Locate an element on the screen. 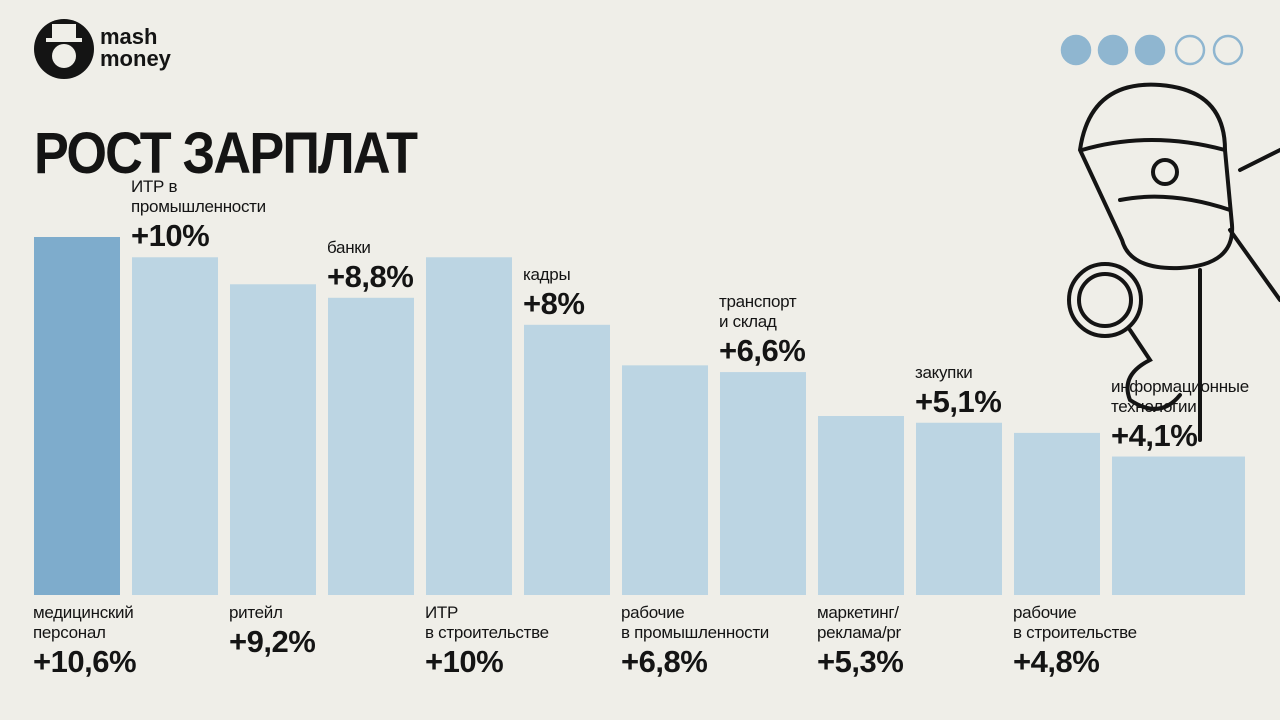  category-label: транспорт и склад is located at coordinates (758, 312).